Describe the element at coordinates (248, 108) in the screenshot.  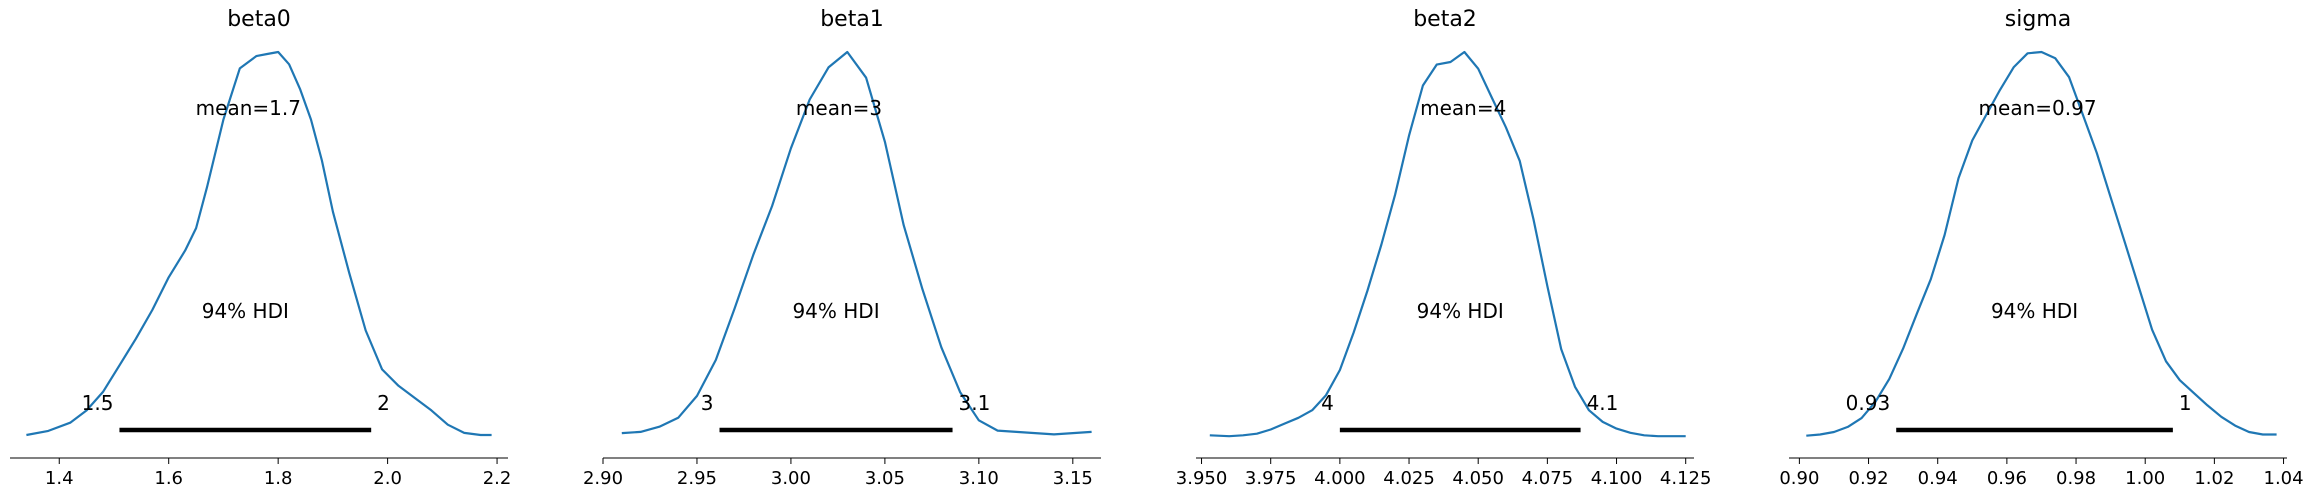
I see `mean-label: mean=1.7` at that location.